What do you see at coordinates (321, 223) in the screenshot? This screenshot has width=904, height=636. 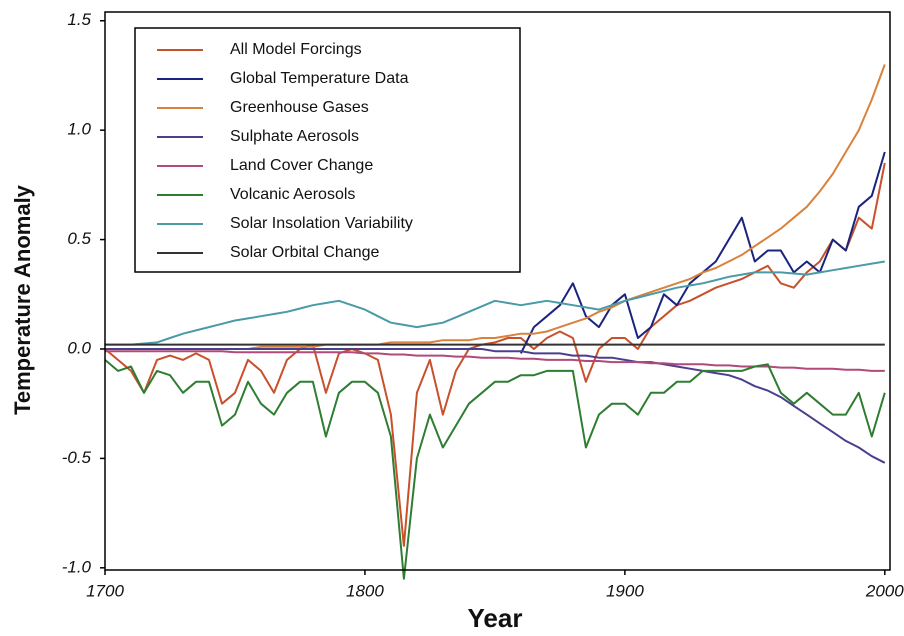 I see `legend-label: Solar Insolation Variability` at bounding box center [321, 223].